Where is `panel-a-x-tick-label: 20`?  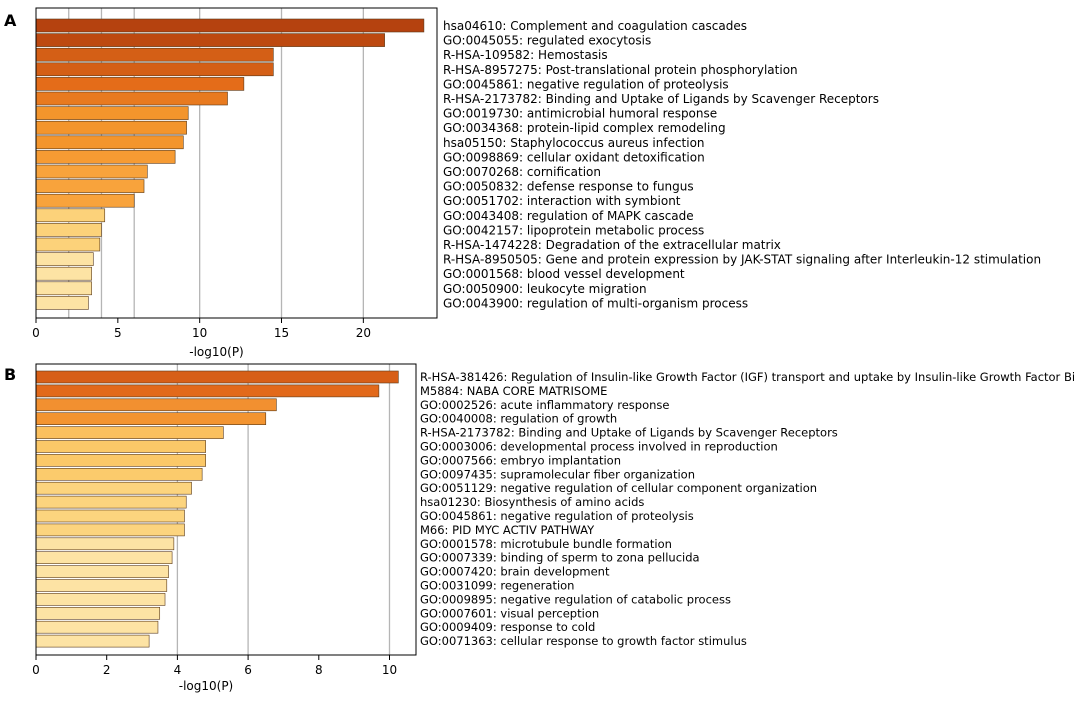 panel-a-x-tick-label: 20 is located at coordinates (363, 333).